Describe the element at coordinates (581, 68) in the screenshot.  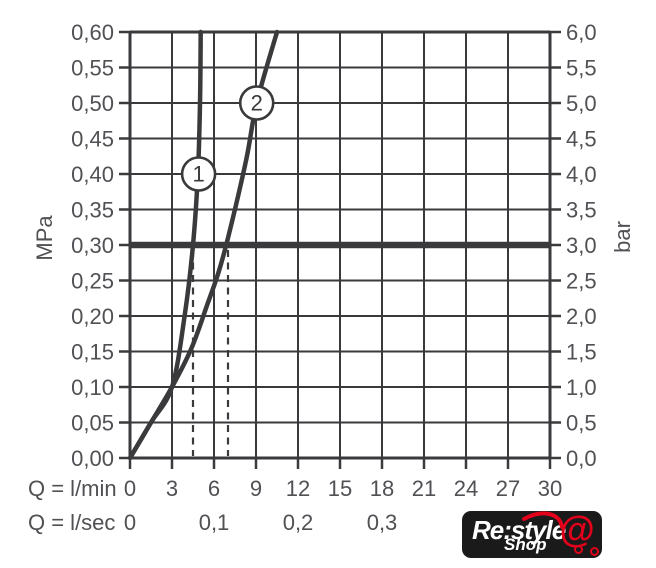
I see `y-right-tick-label: 5,5` at that location.